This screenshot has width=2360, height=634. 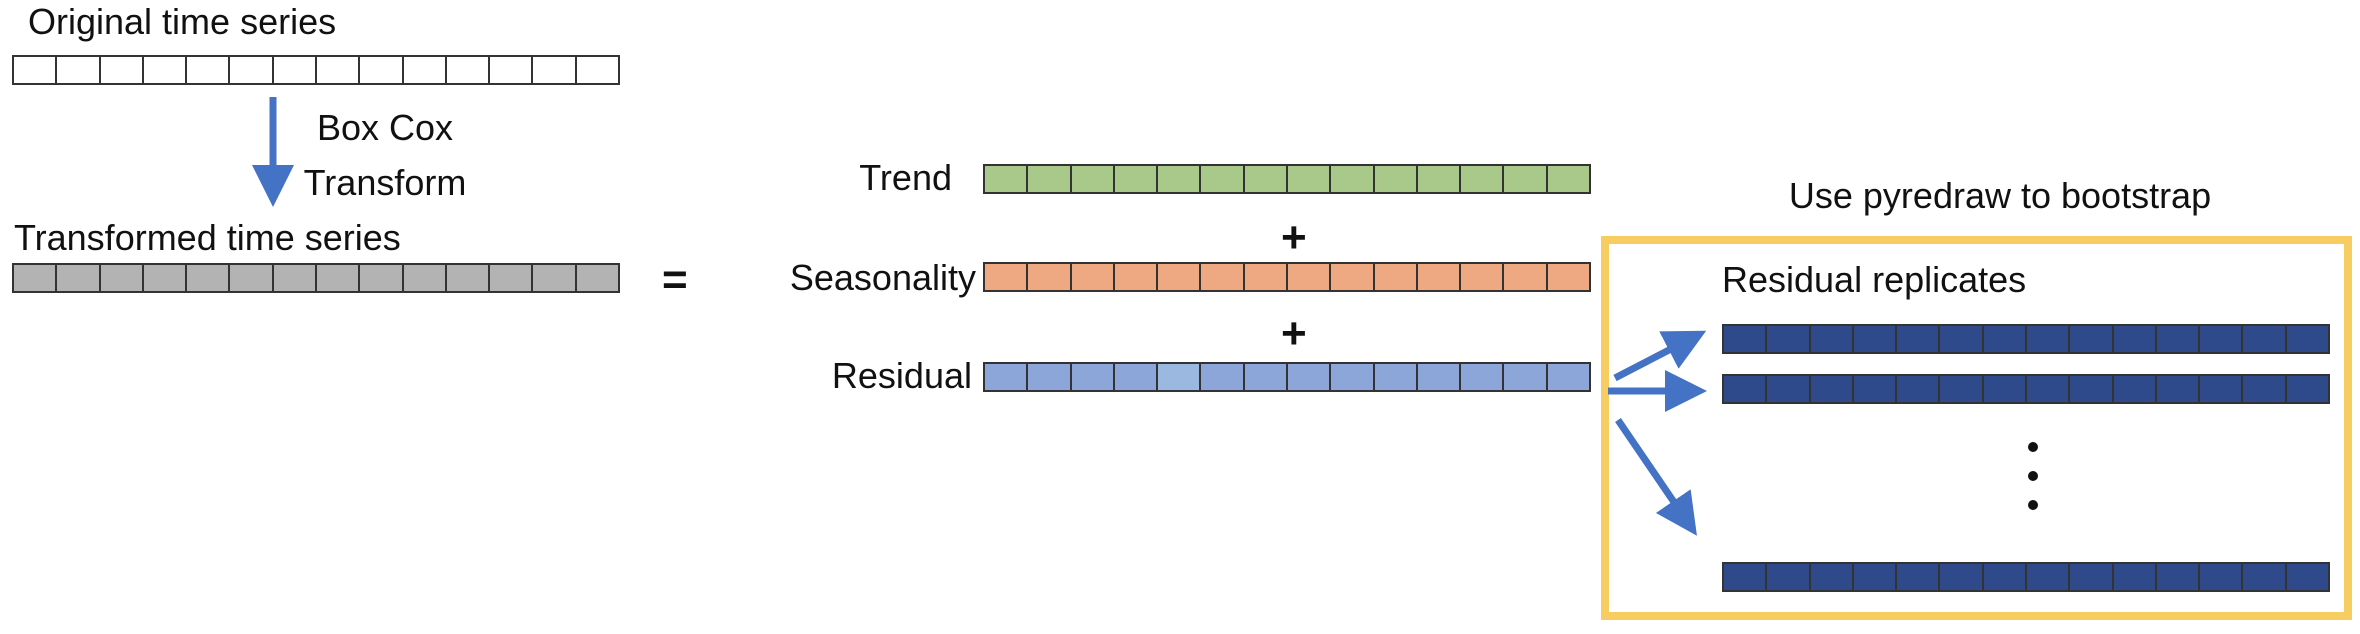 I want to click on plus-sign-1: +, so click(x=1294, y=237).